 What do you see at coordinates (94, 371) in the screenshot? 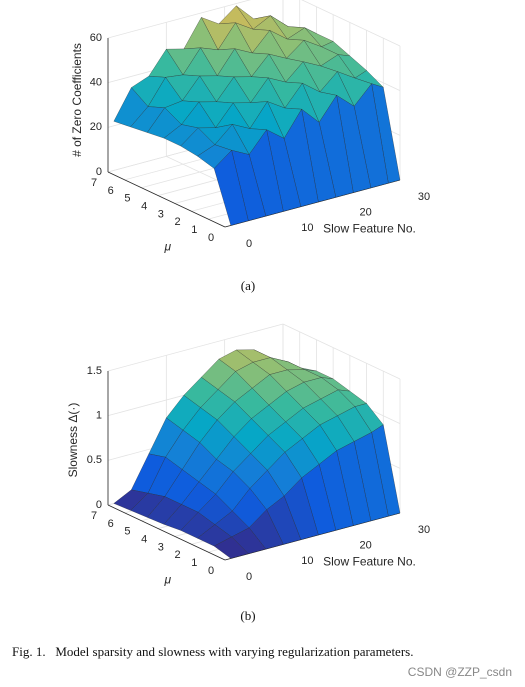
I see `z-tick-label: 1.5` at bounding box center [94, 371].